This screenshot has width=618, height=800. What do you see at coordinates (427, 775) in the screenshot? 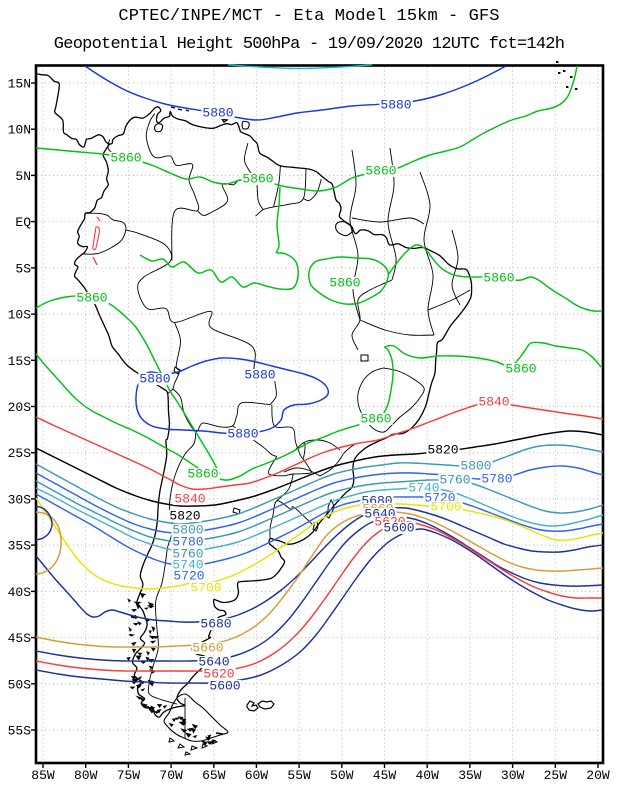
I see `svg-text: 40W` at bounding box center [427, 775].